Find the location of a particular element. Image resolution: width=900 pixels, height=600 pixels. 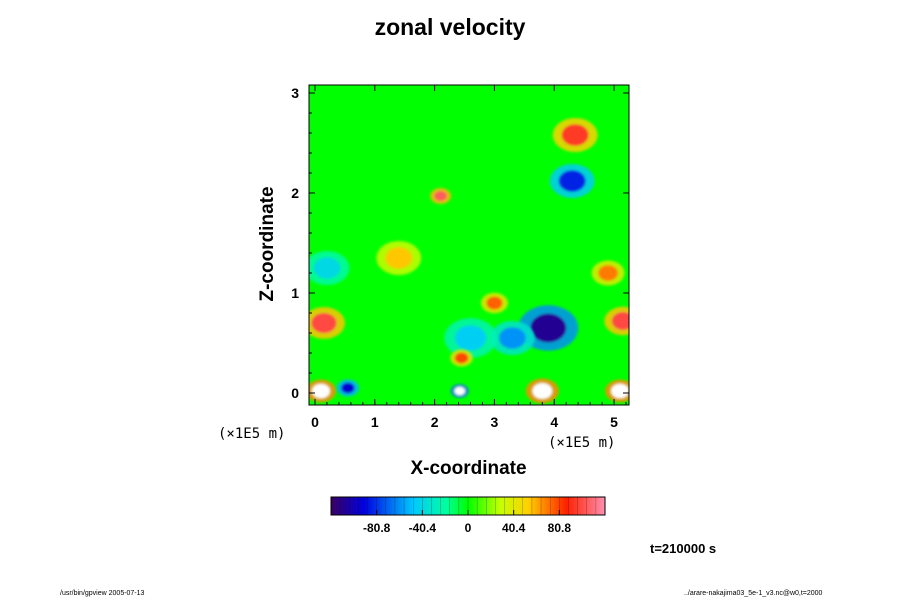

y-tick-label: 1 is located at coordinates (295, 293).